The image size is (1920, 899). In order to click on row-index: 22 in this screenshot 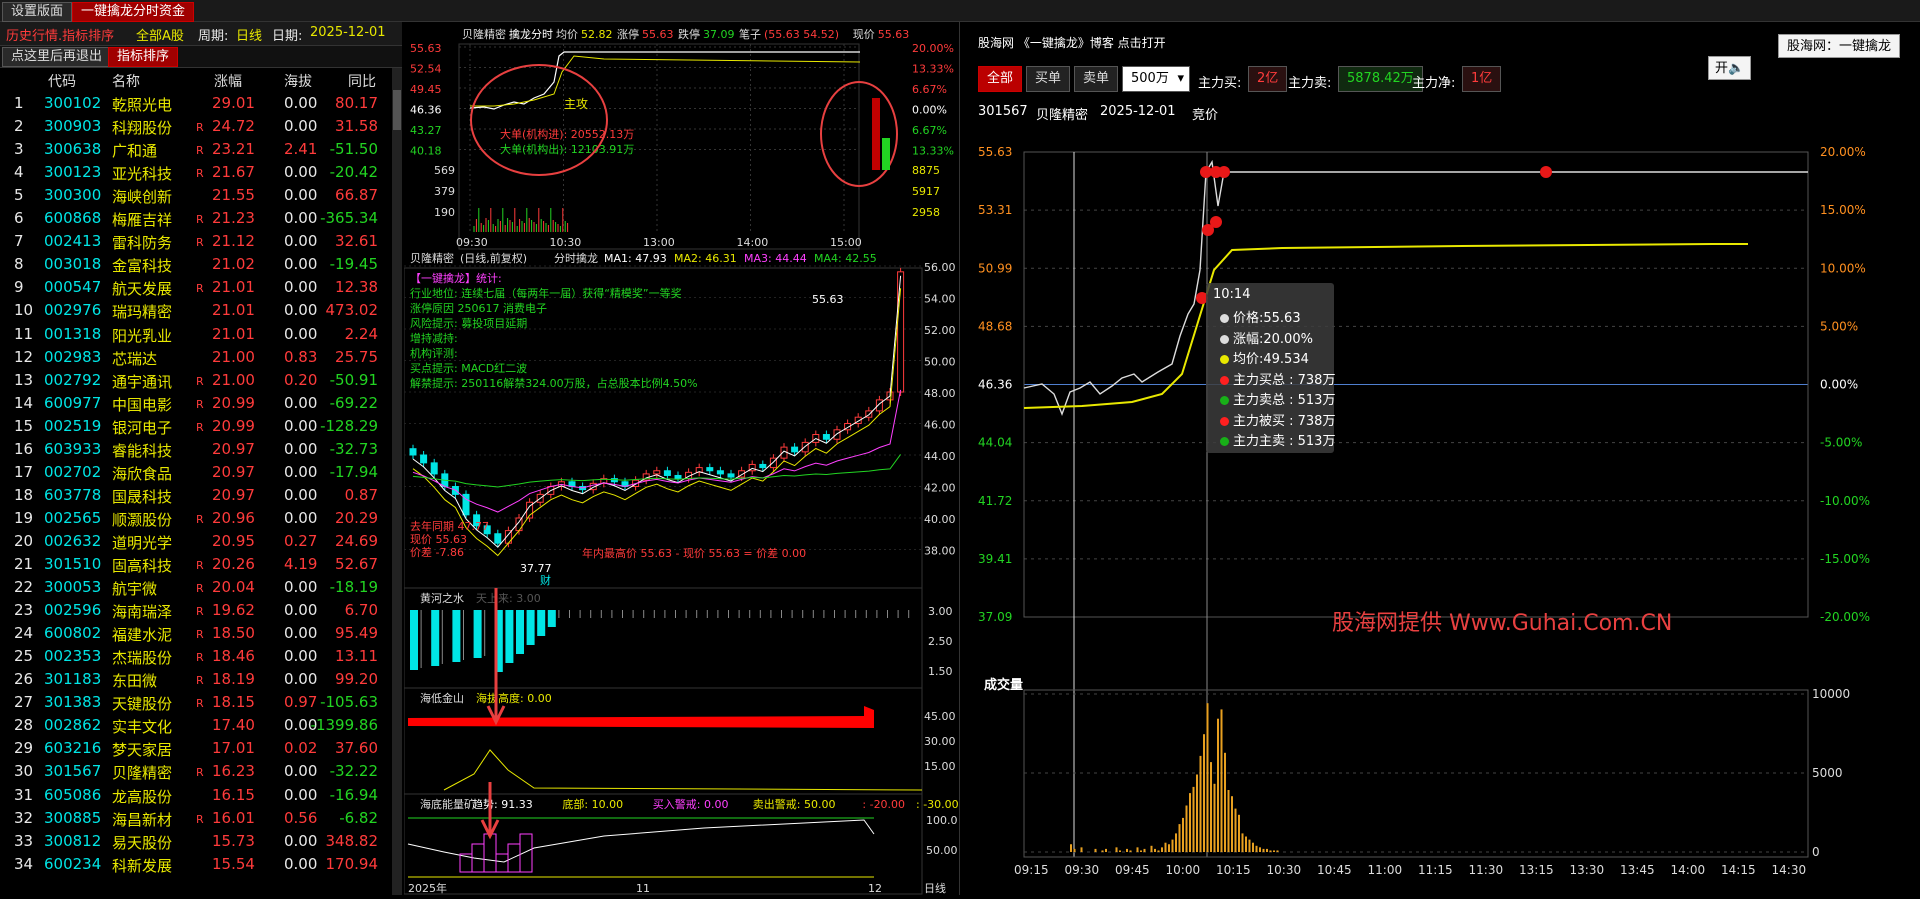, I will do `click(24, 587)`.